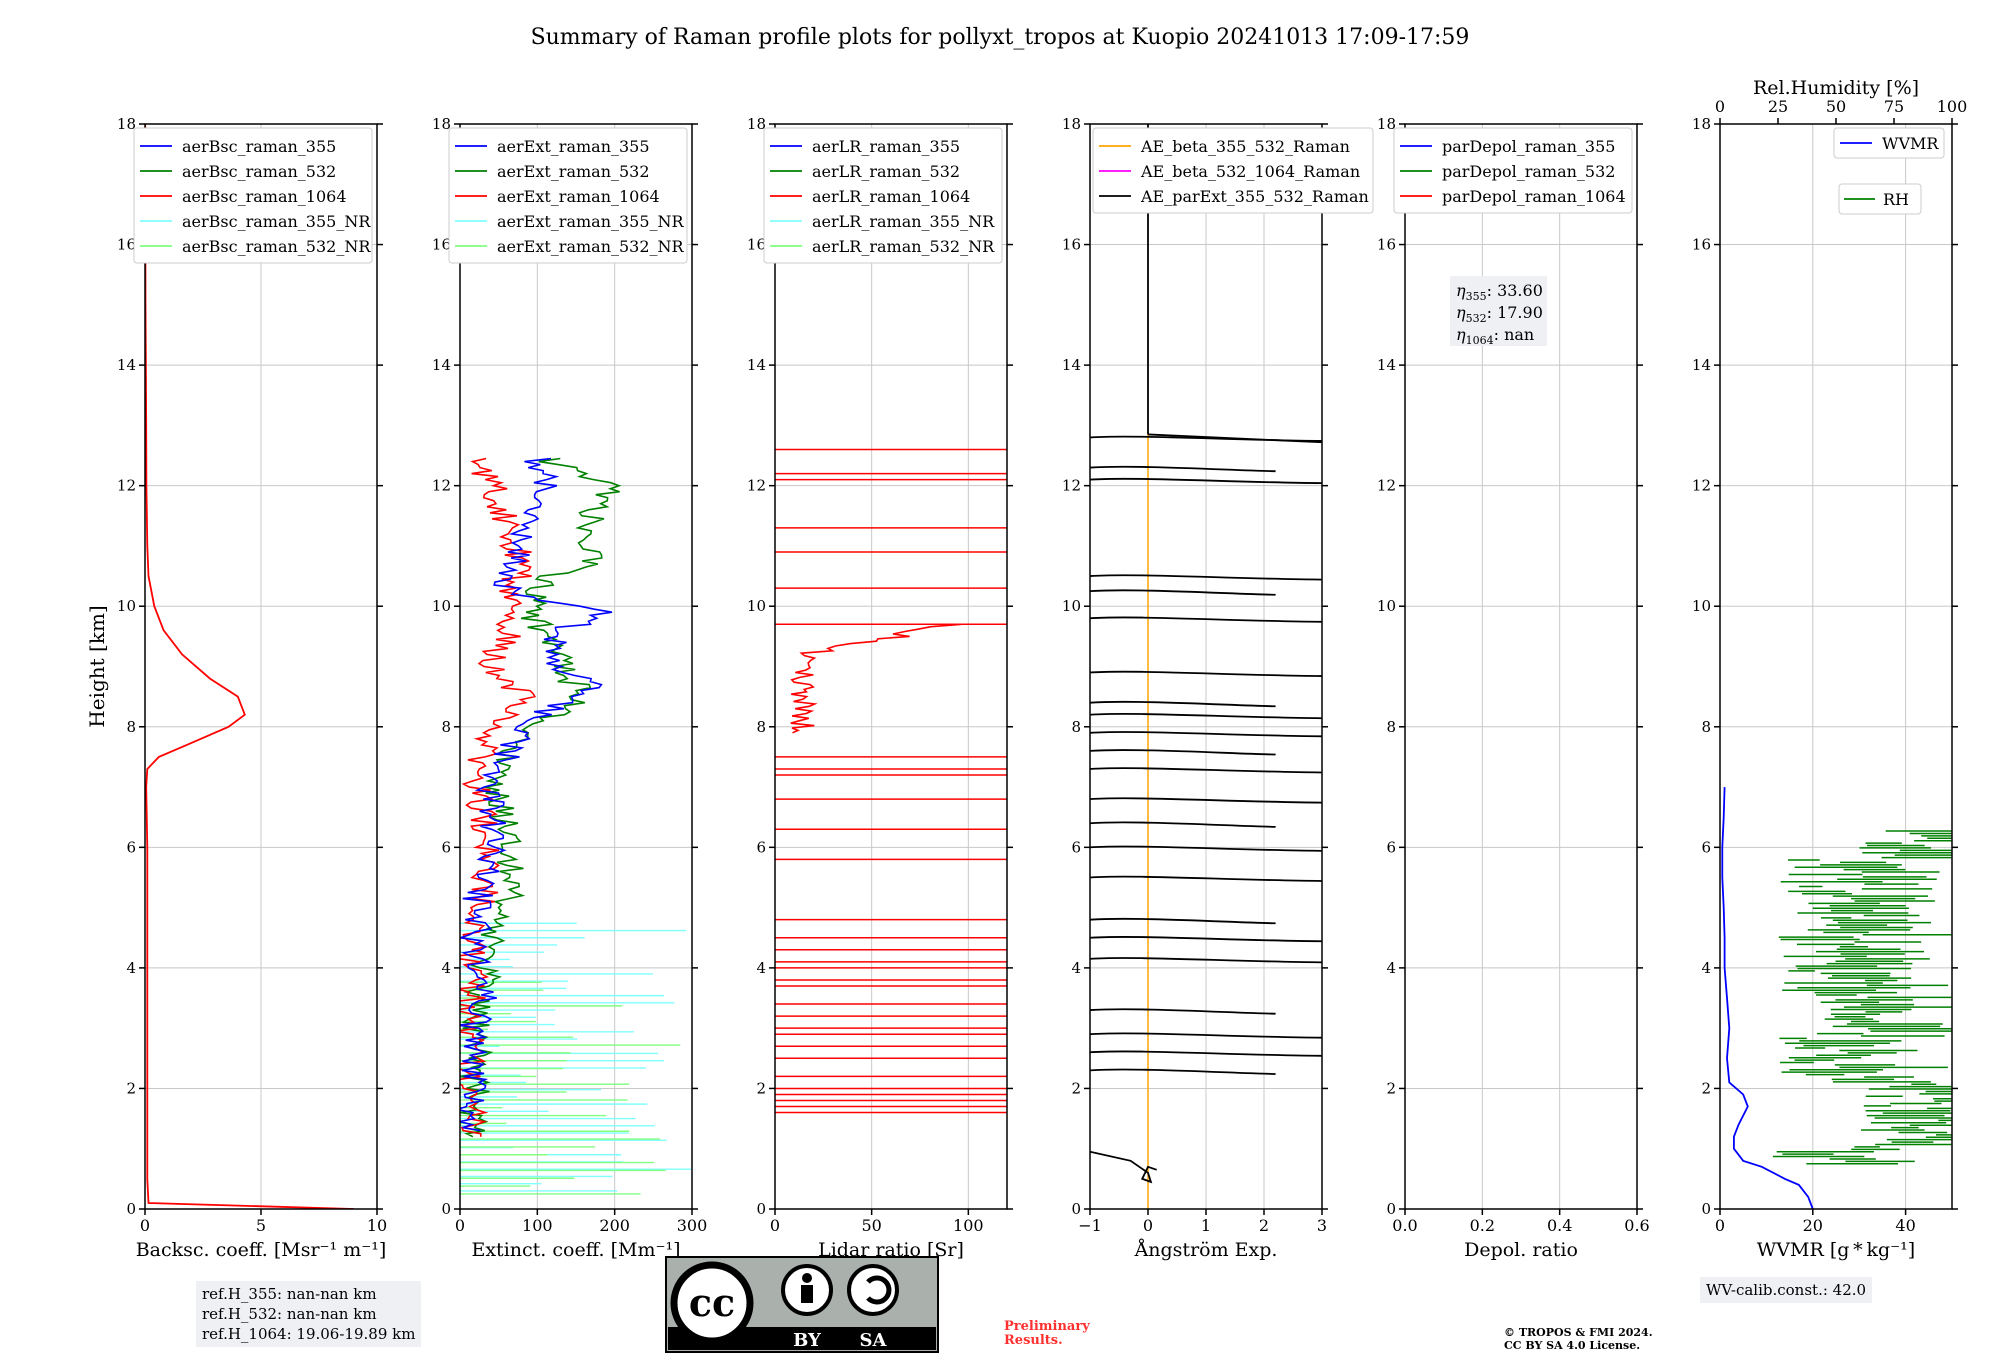 The height and width of the screenshot is (1360, 2000). I want to click on legend-label: parDepol_raman_532, so click(1528, 171).